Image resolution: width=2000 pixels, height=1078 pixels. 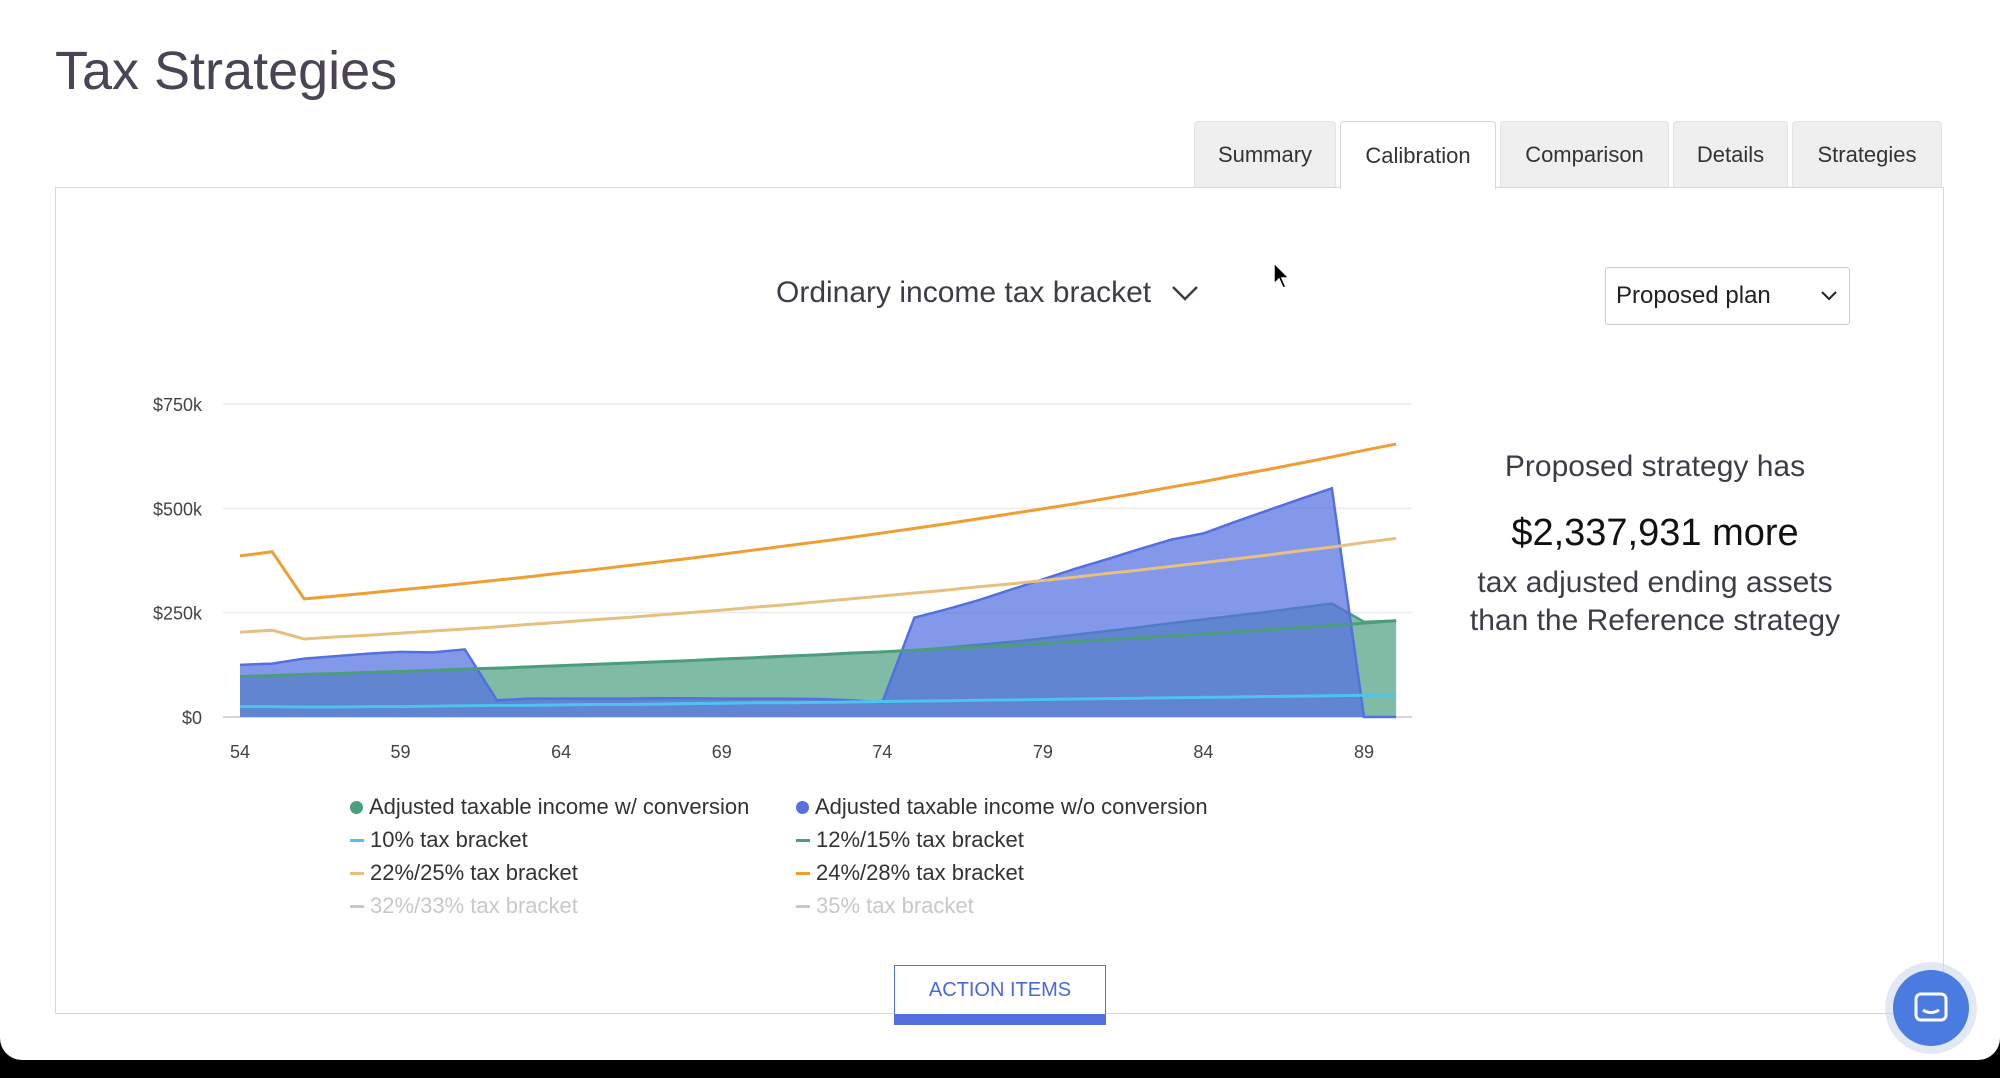 I want to click on line-12-15-tax-bracket, so click(x=818, y=649).